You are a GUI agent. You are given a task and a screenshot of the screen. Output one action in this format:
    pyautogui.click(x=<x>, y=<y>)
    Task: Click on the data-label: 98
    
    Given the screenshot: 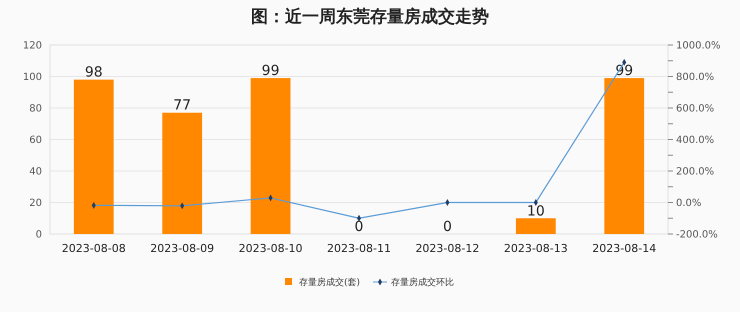 What is the action you would take?
    pyautogui.click(x=93, y=72)
    